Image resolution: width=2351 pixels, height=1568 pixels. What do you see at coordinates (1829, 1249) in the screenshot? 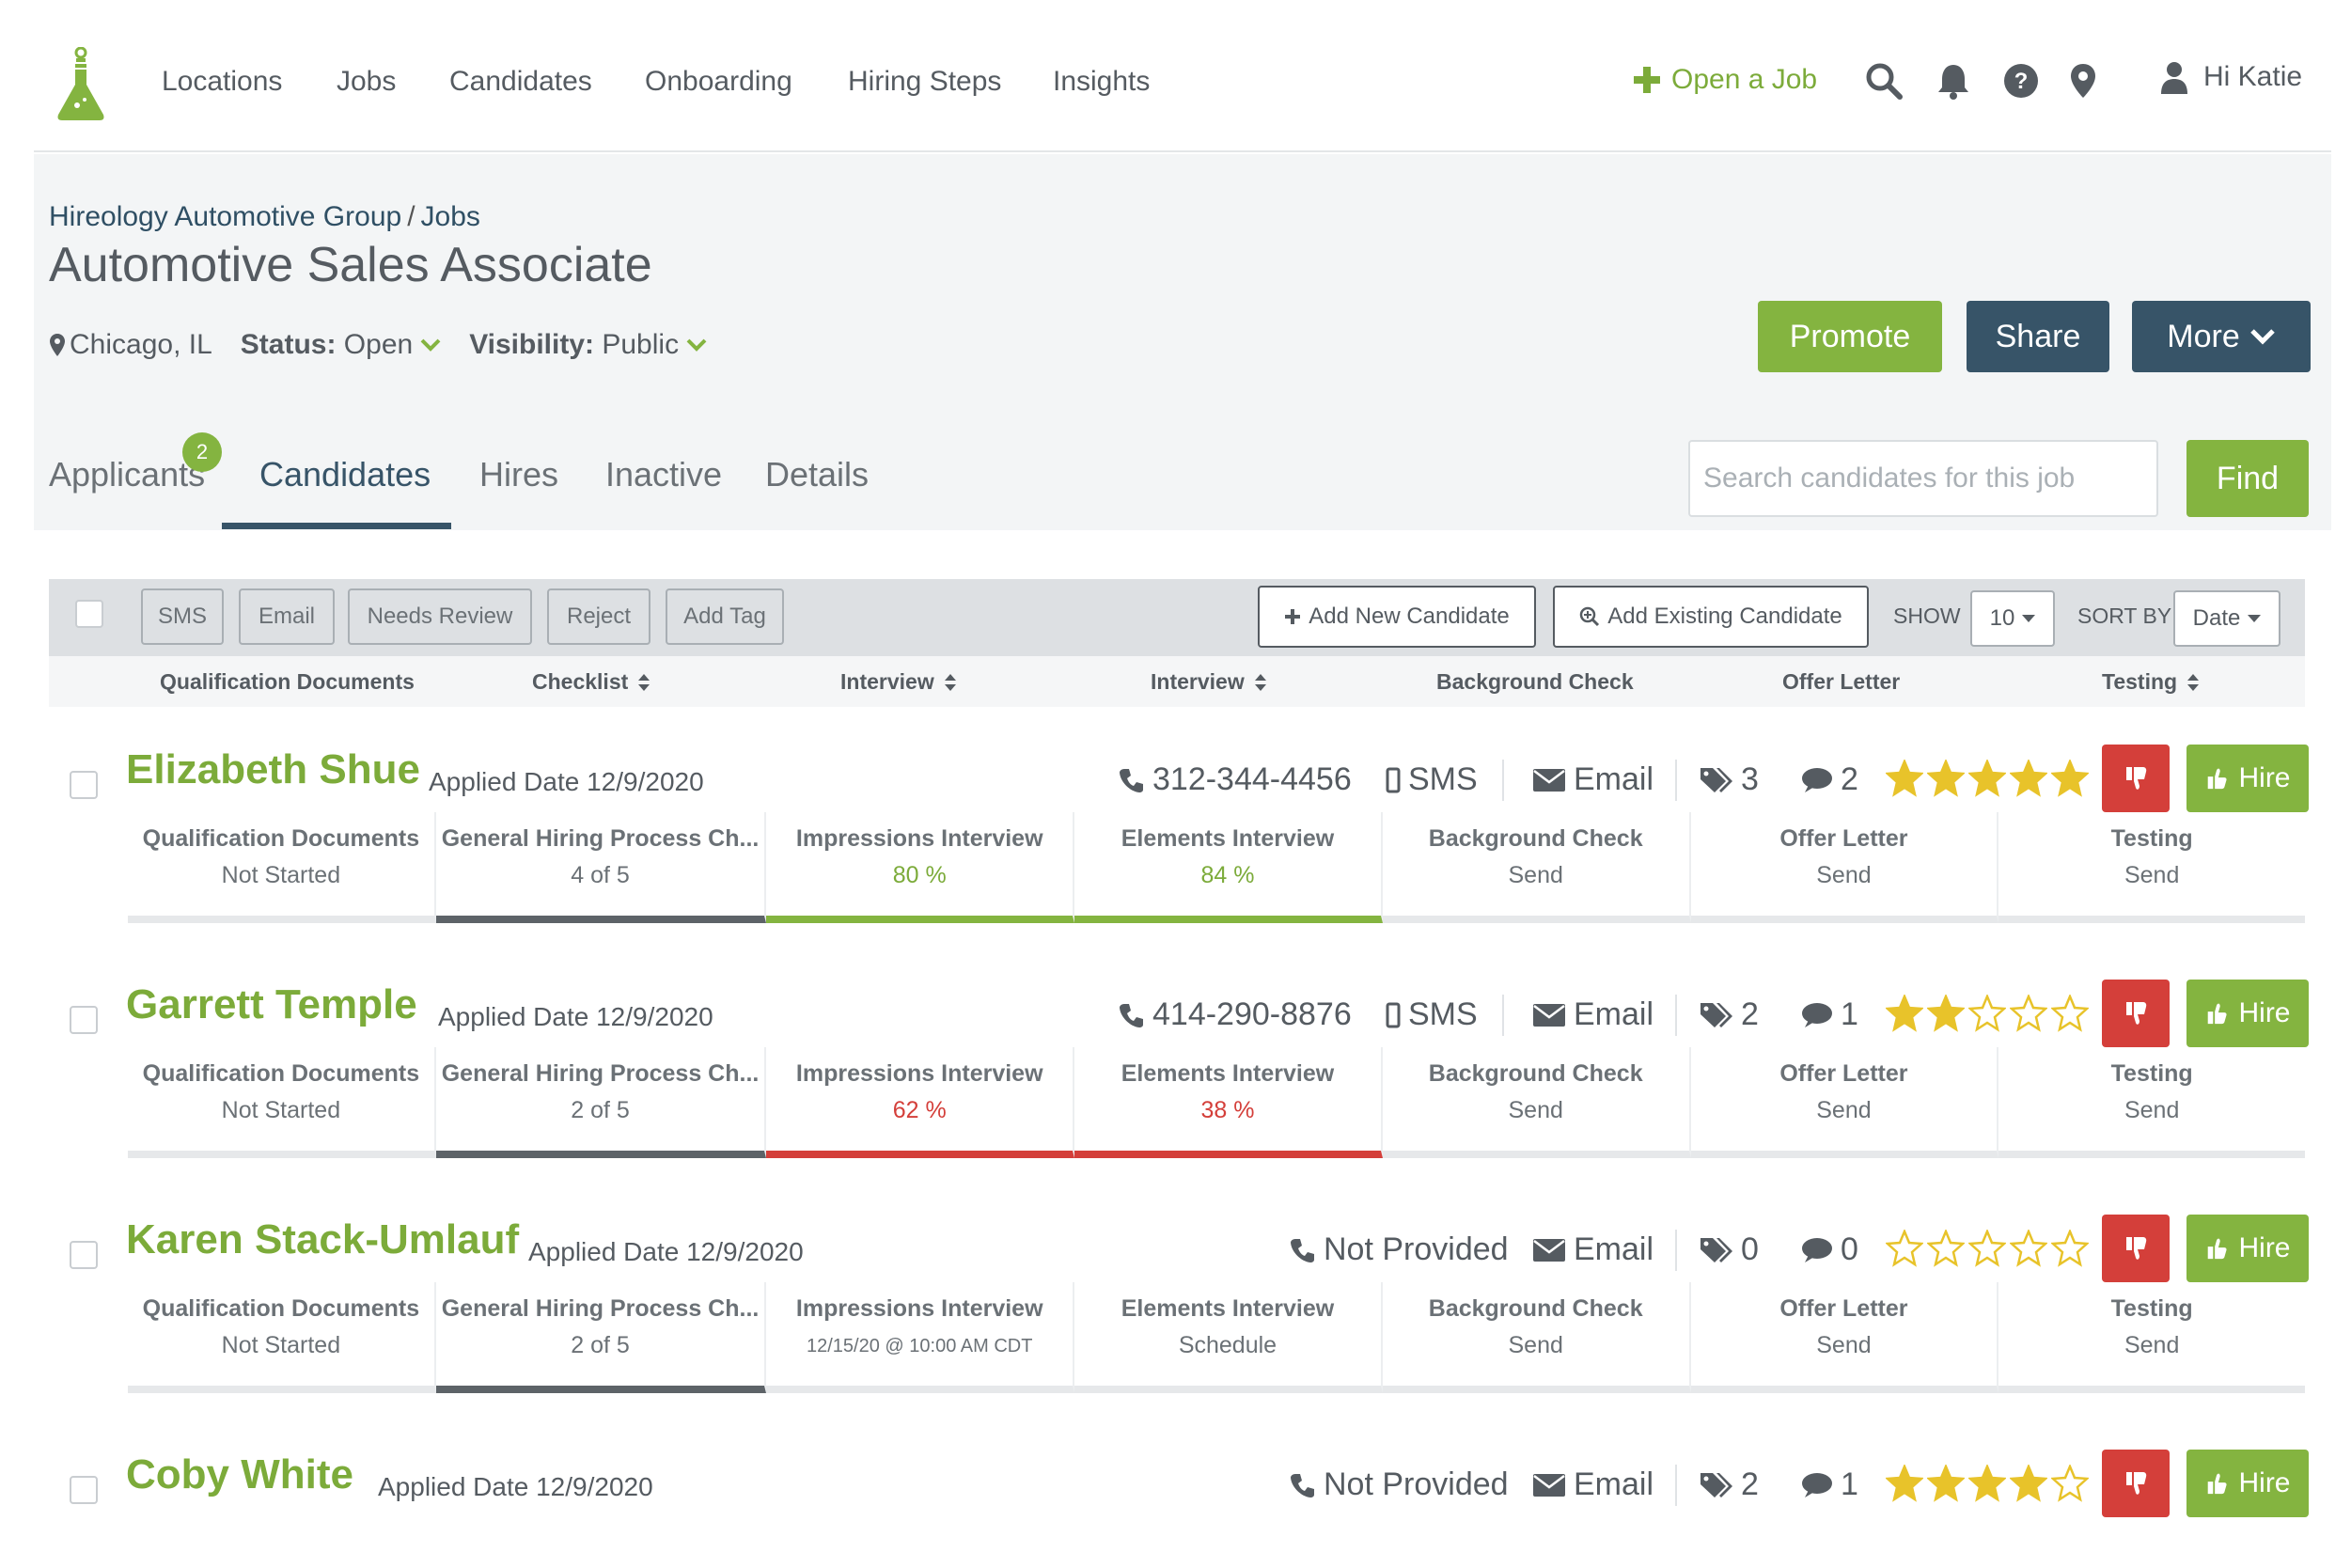
I see `comments-count: 0` at bounding box center [1829, 1249].